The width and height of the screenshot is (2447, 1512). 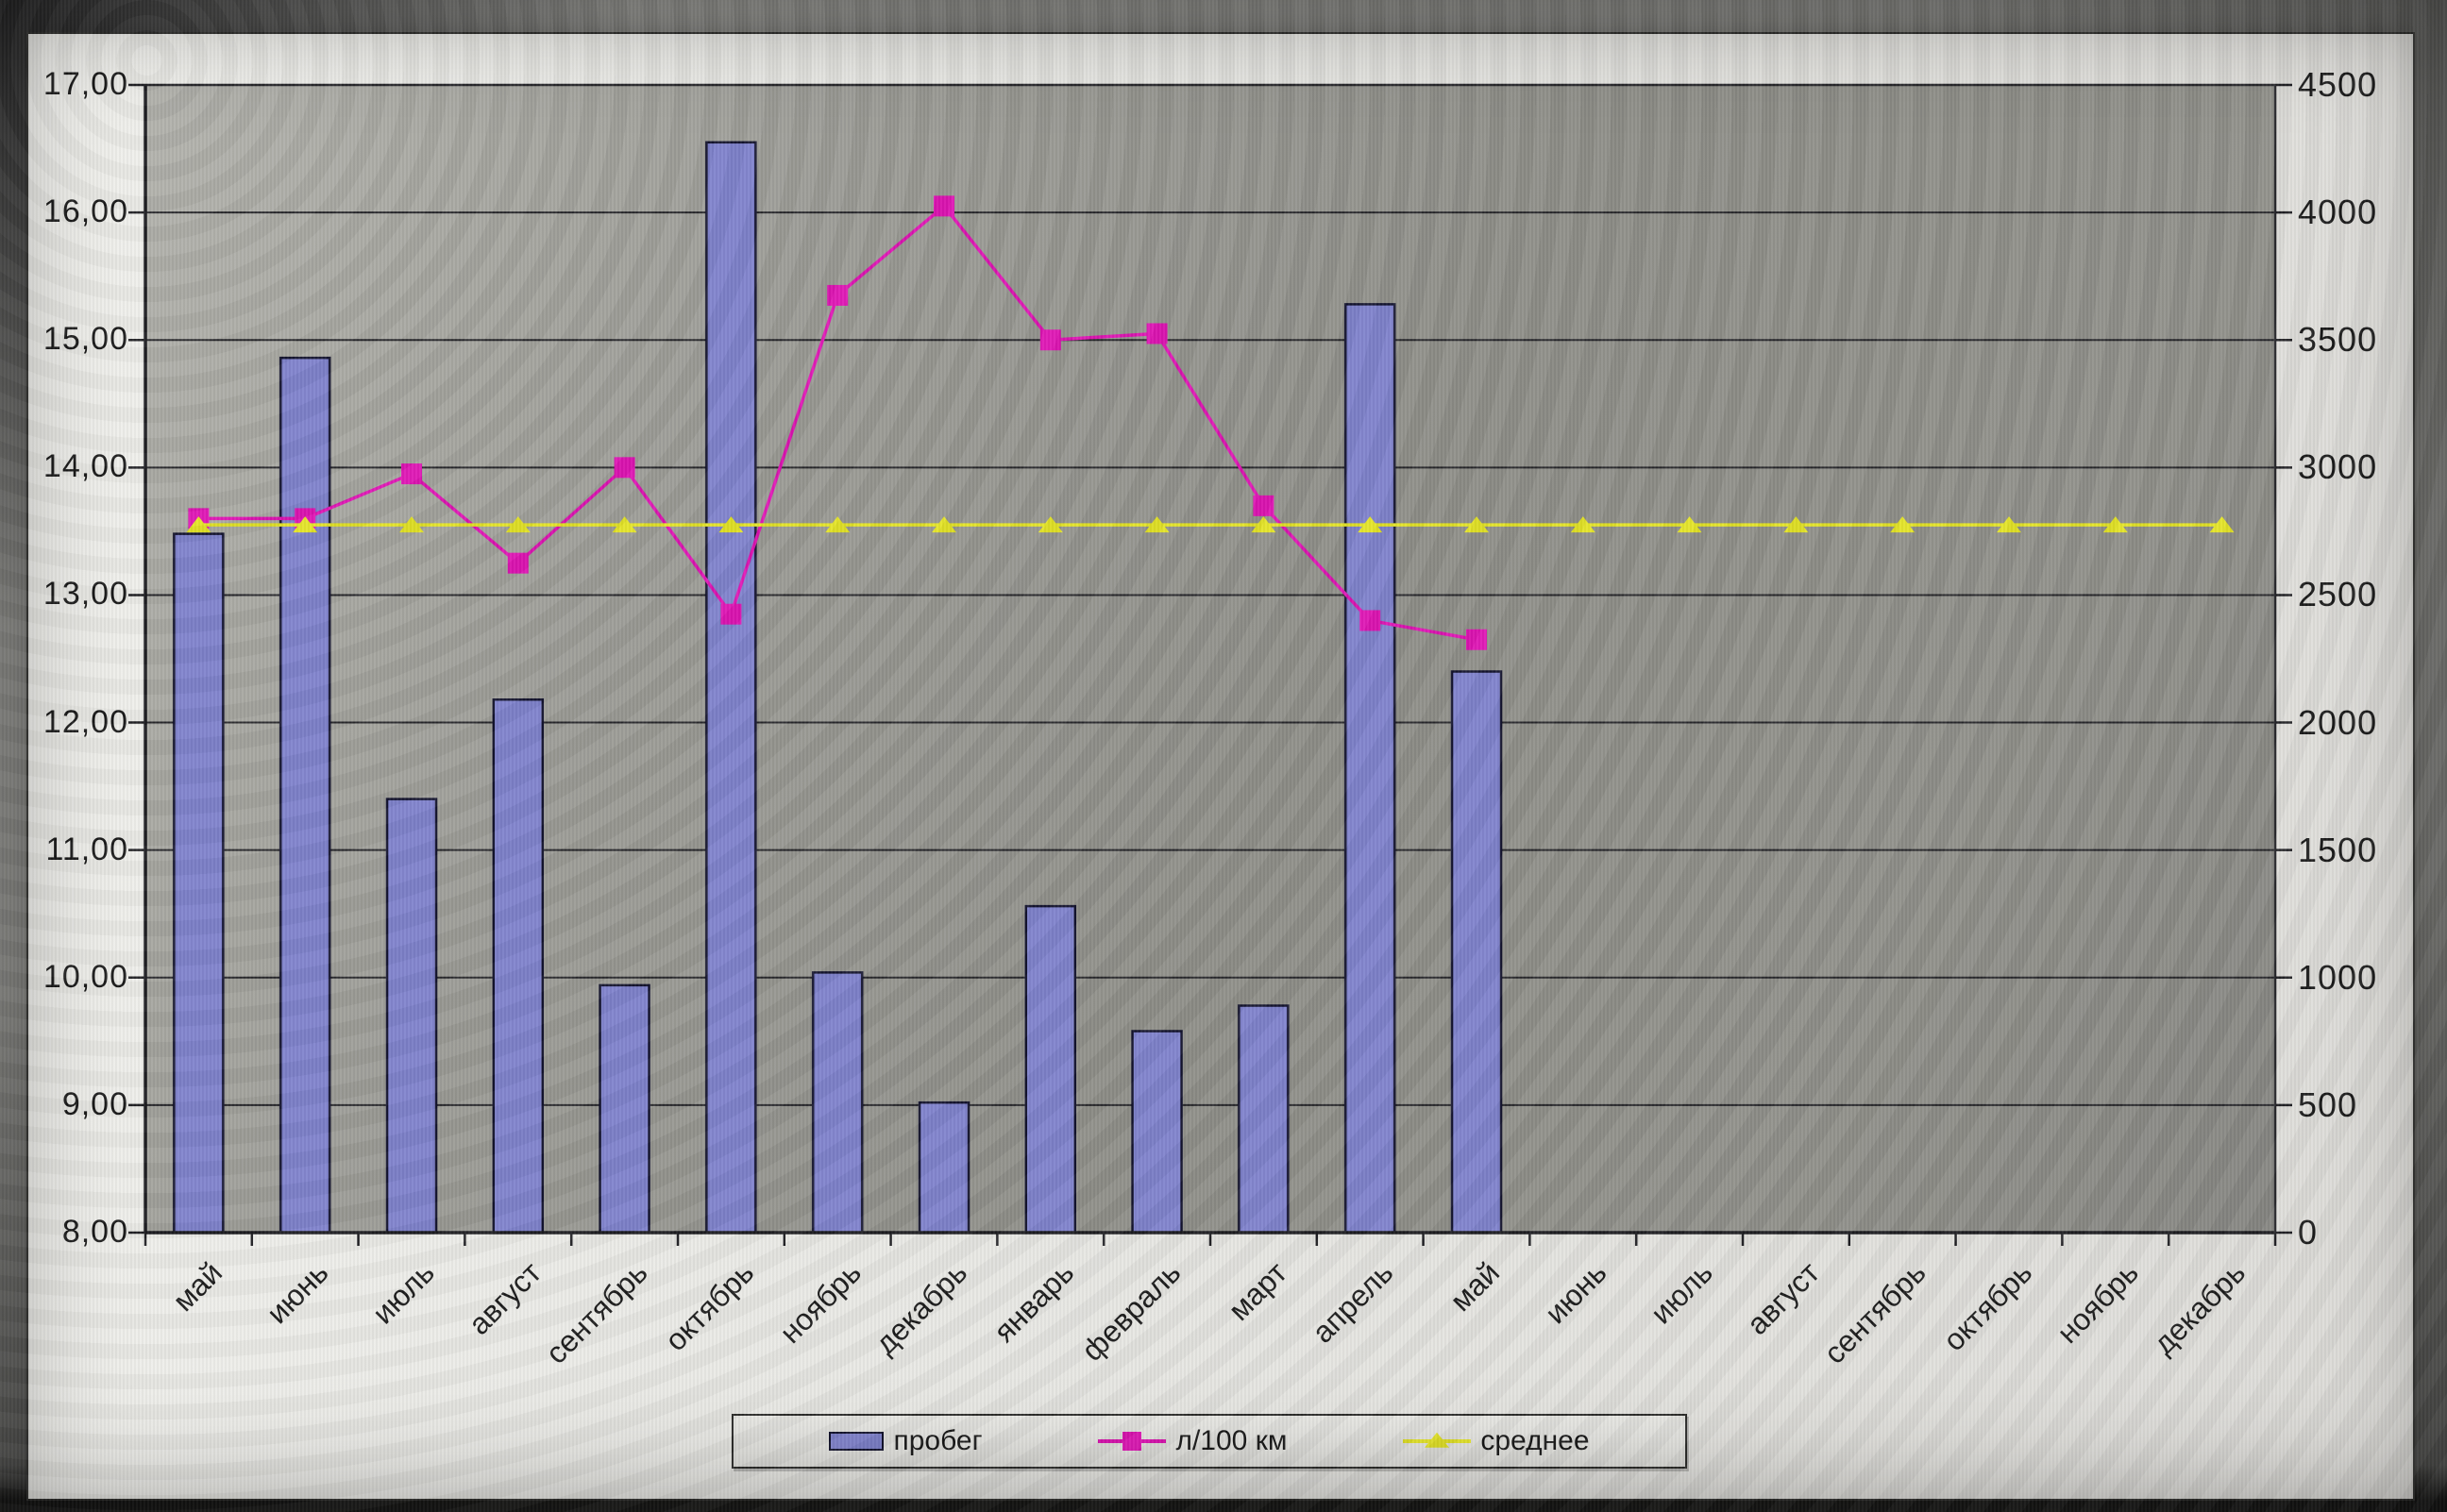 What do you see at coordinates (1131, 1311) in the screenshot?
I see `x-axis-label: февраль` at bounding box center [1131, 1311].